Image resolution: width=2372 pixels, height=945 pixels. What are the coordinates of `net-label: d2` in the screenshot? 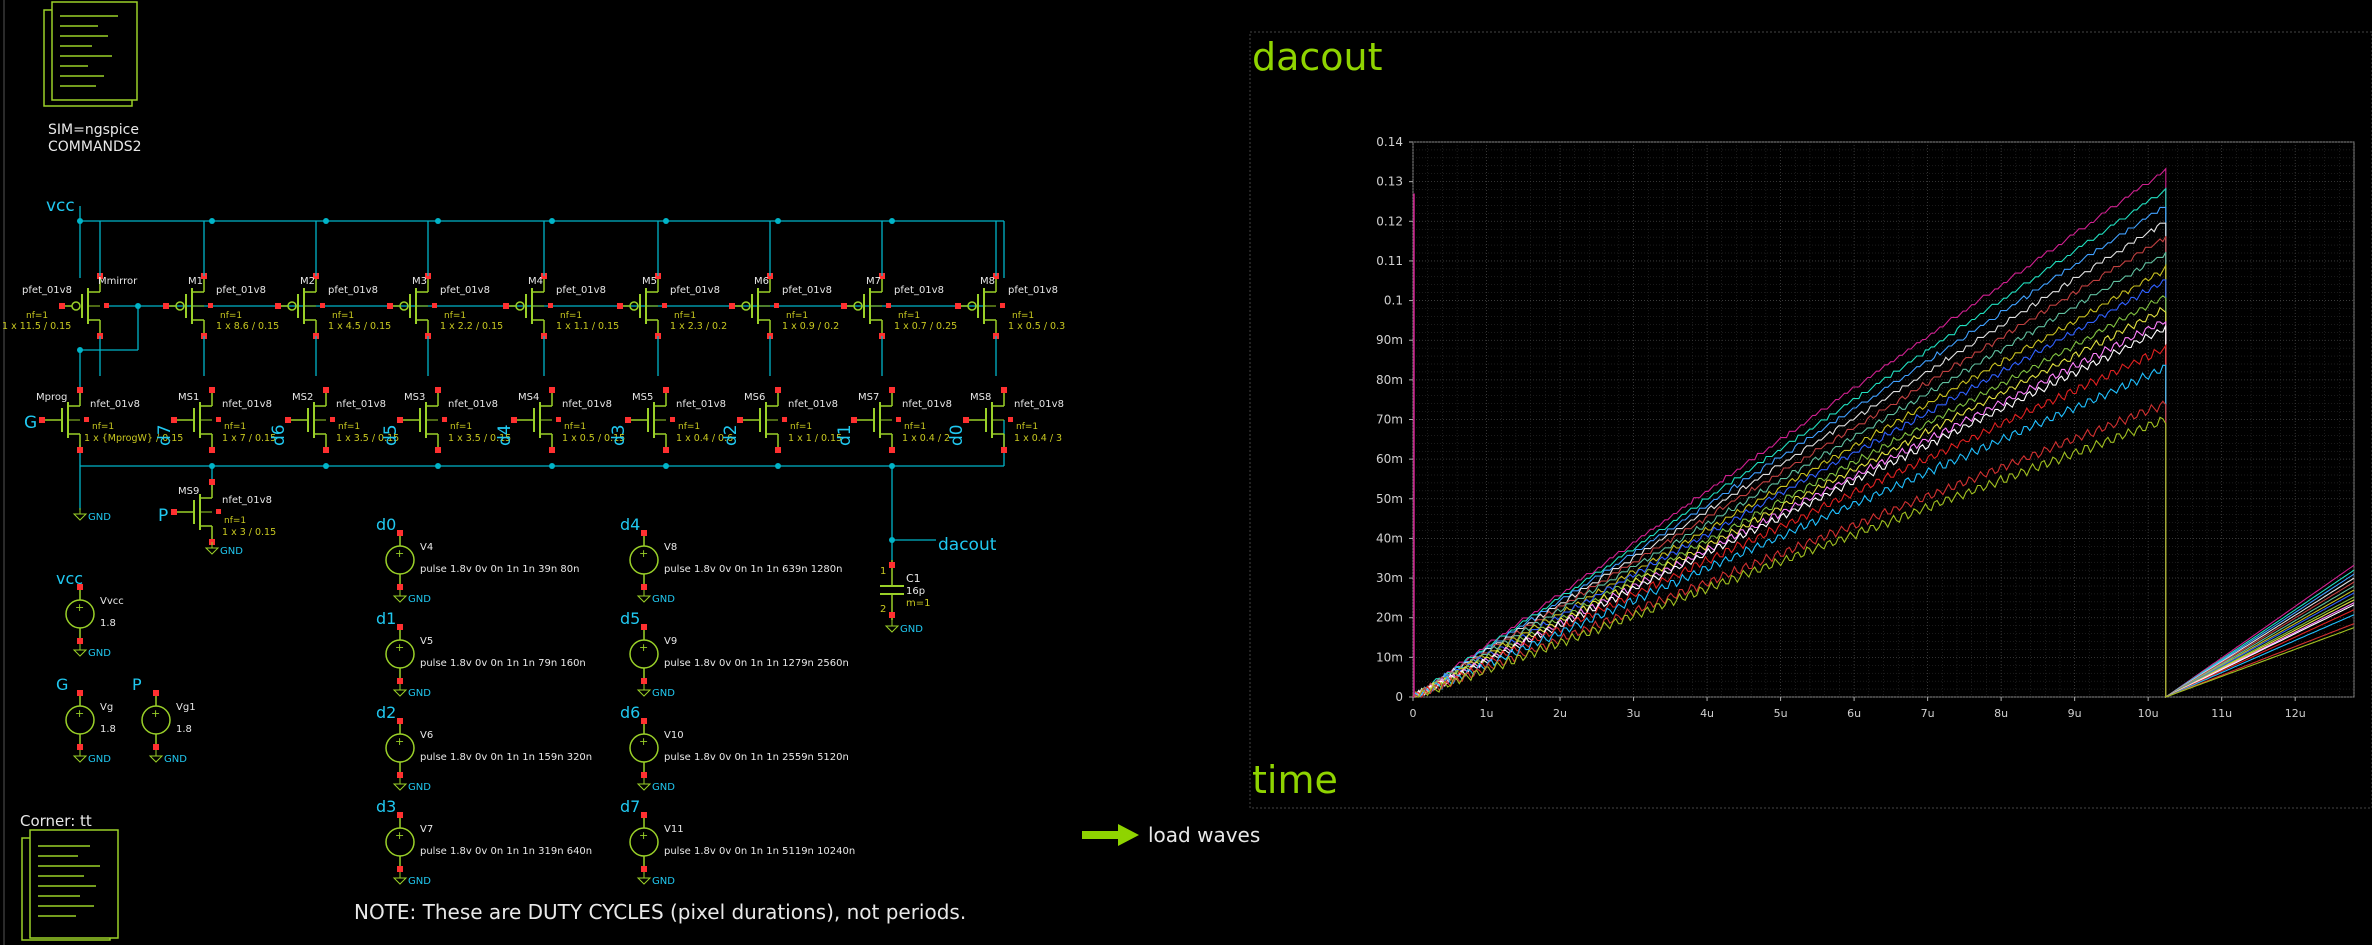 It's located at (386, 712).